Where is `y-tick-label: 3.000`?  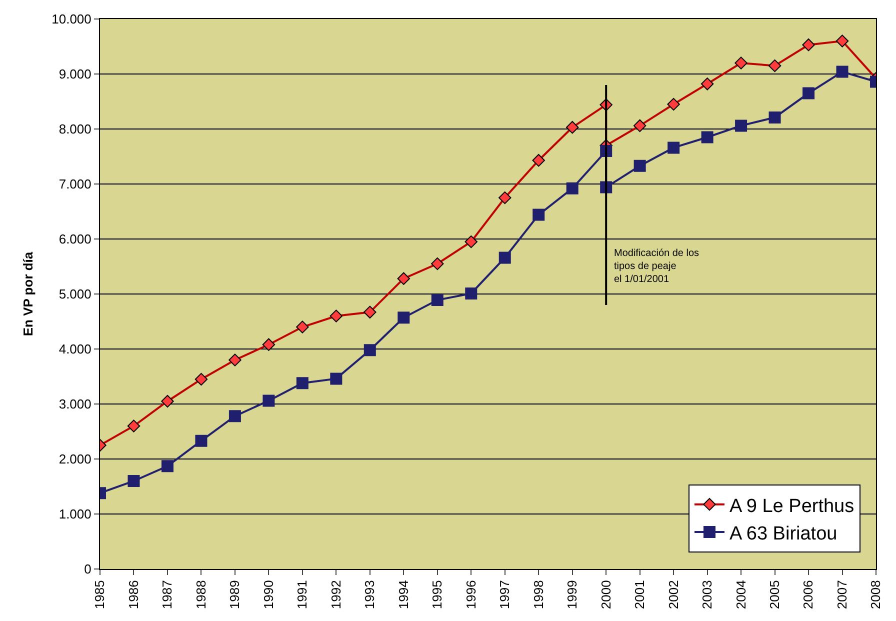
y-tick-label: 3.000 is located at coordinates (75, 404).